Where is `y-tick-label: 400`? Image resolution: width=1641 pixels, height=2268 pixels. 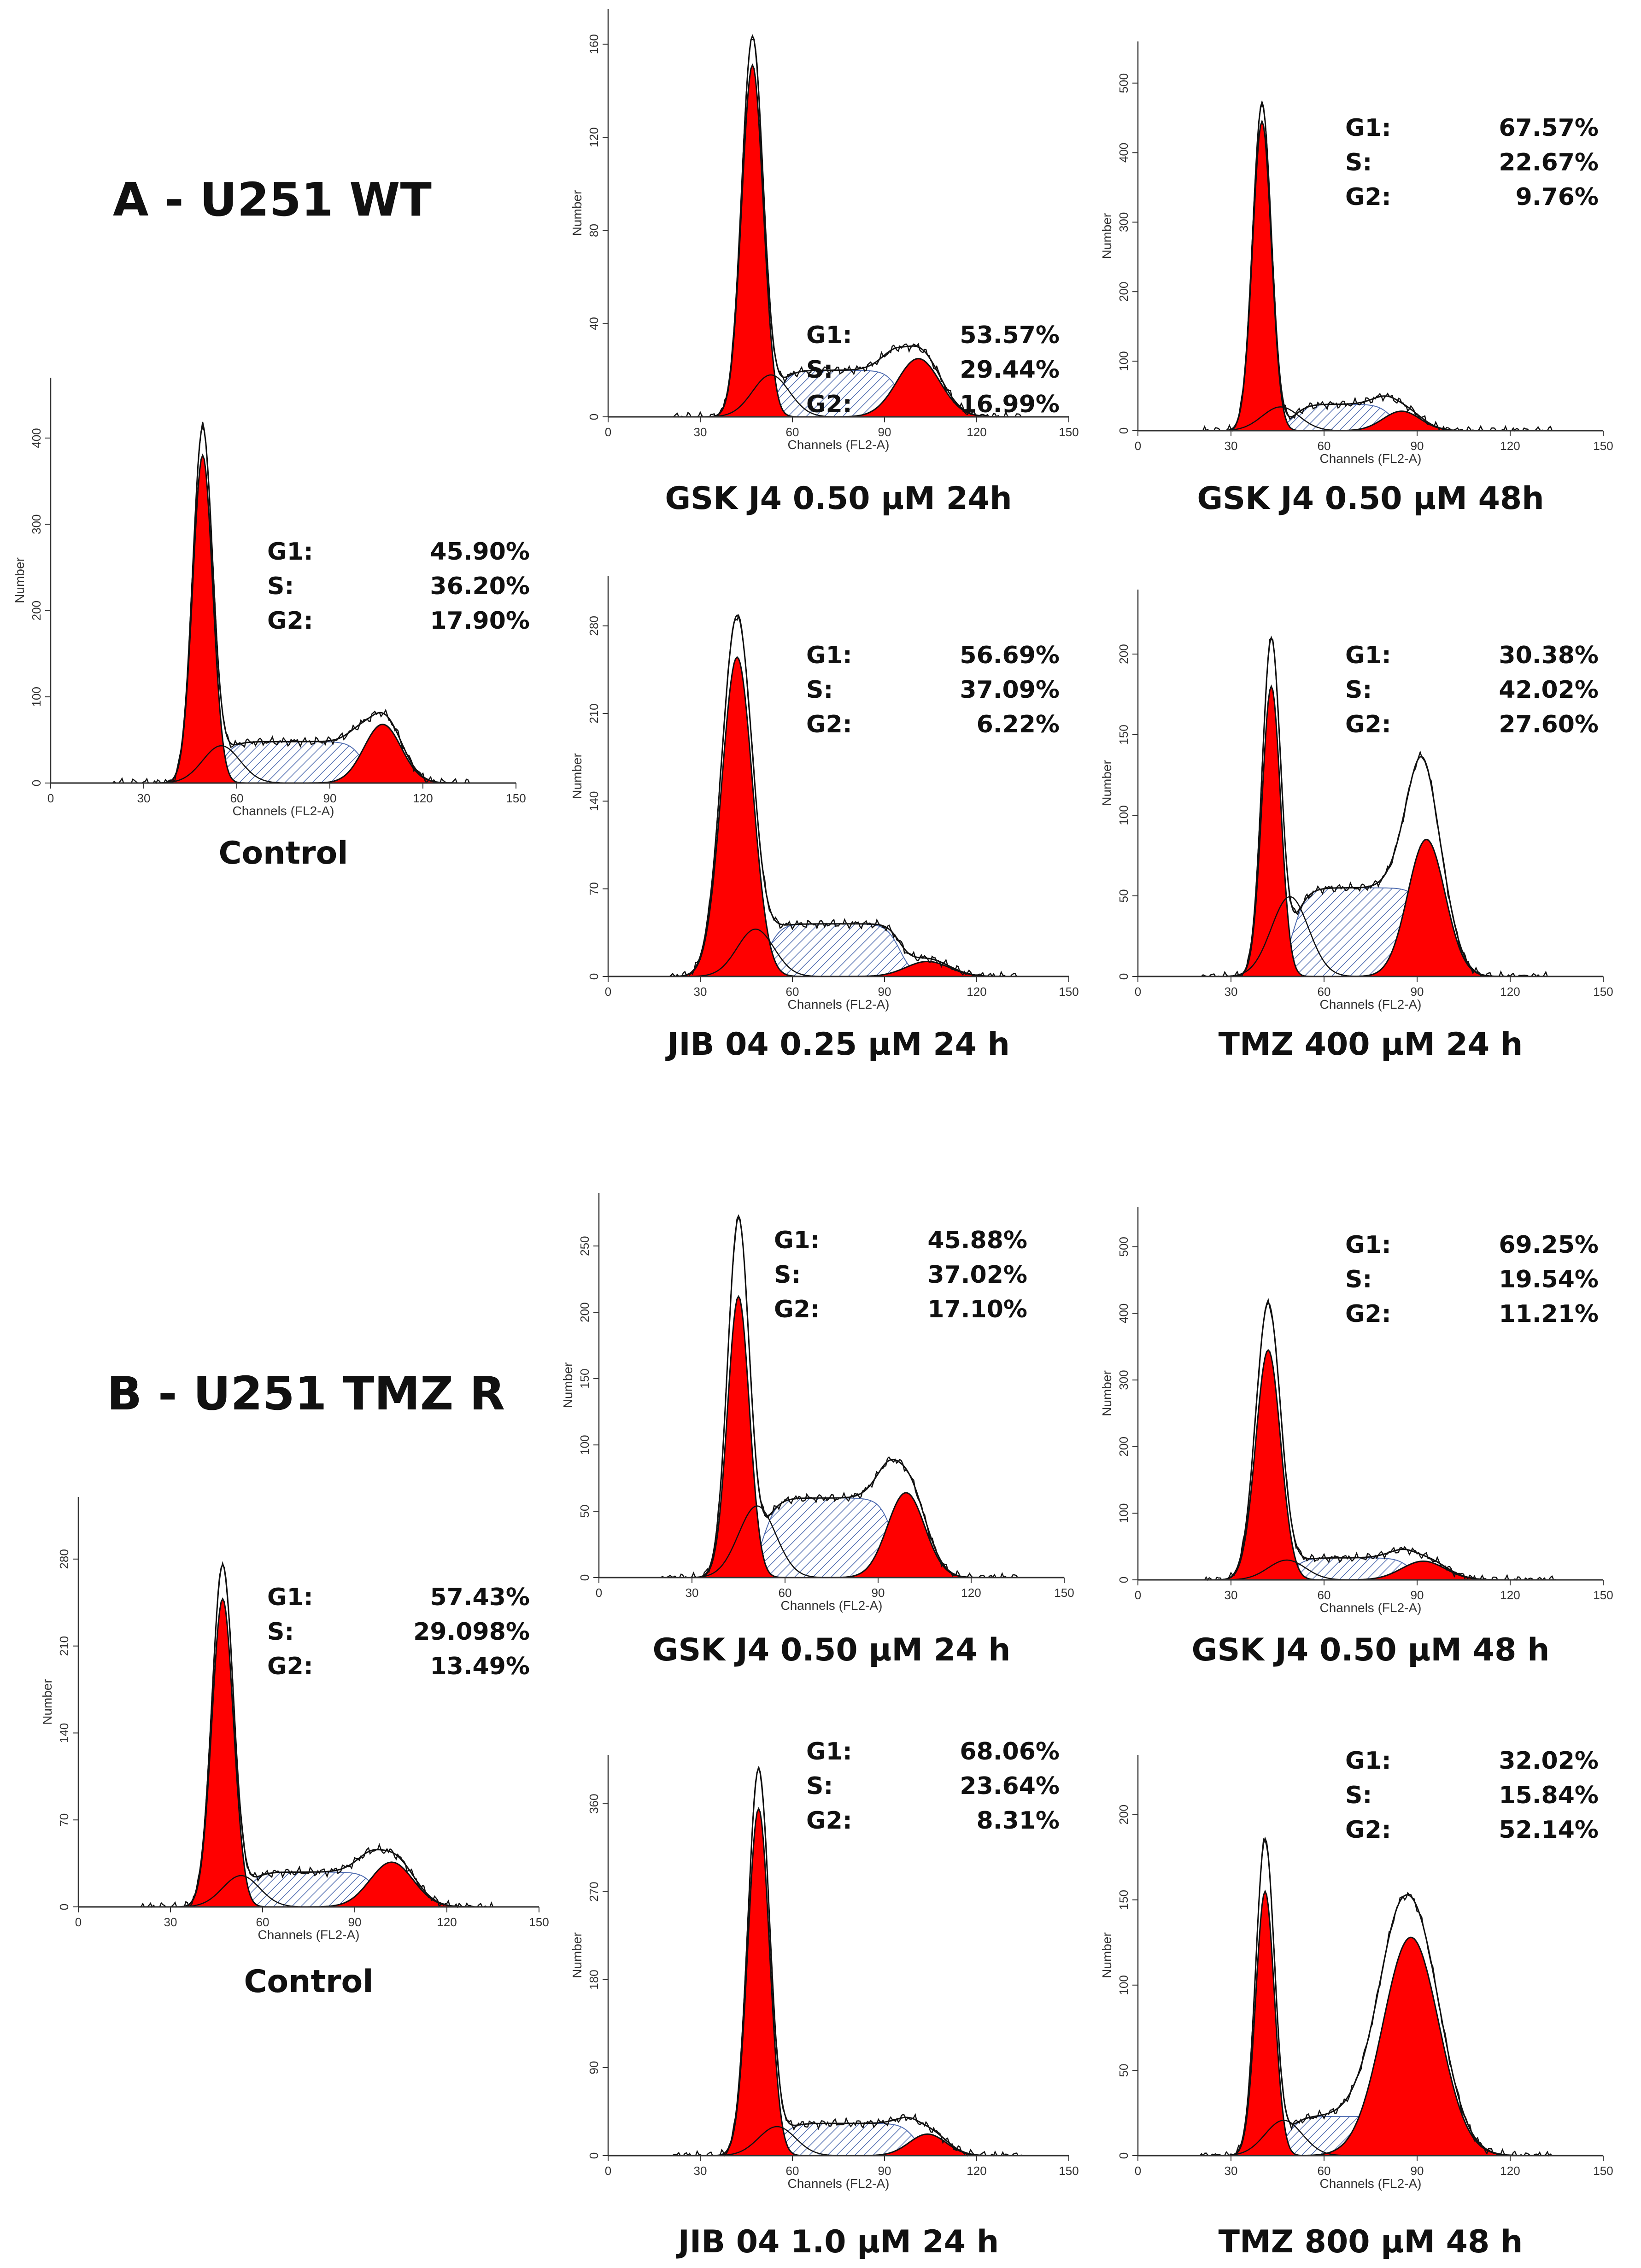
y-tick-label: 400 is located at coordinates (1124, 1313).